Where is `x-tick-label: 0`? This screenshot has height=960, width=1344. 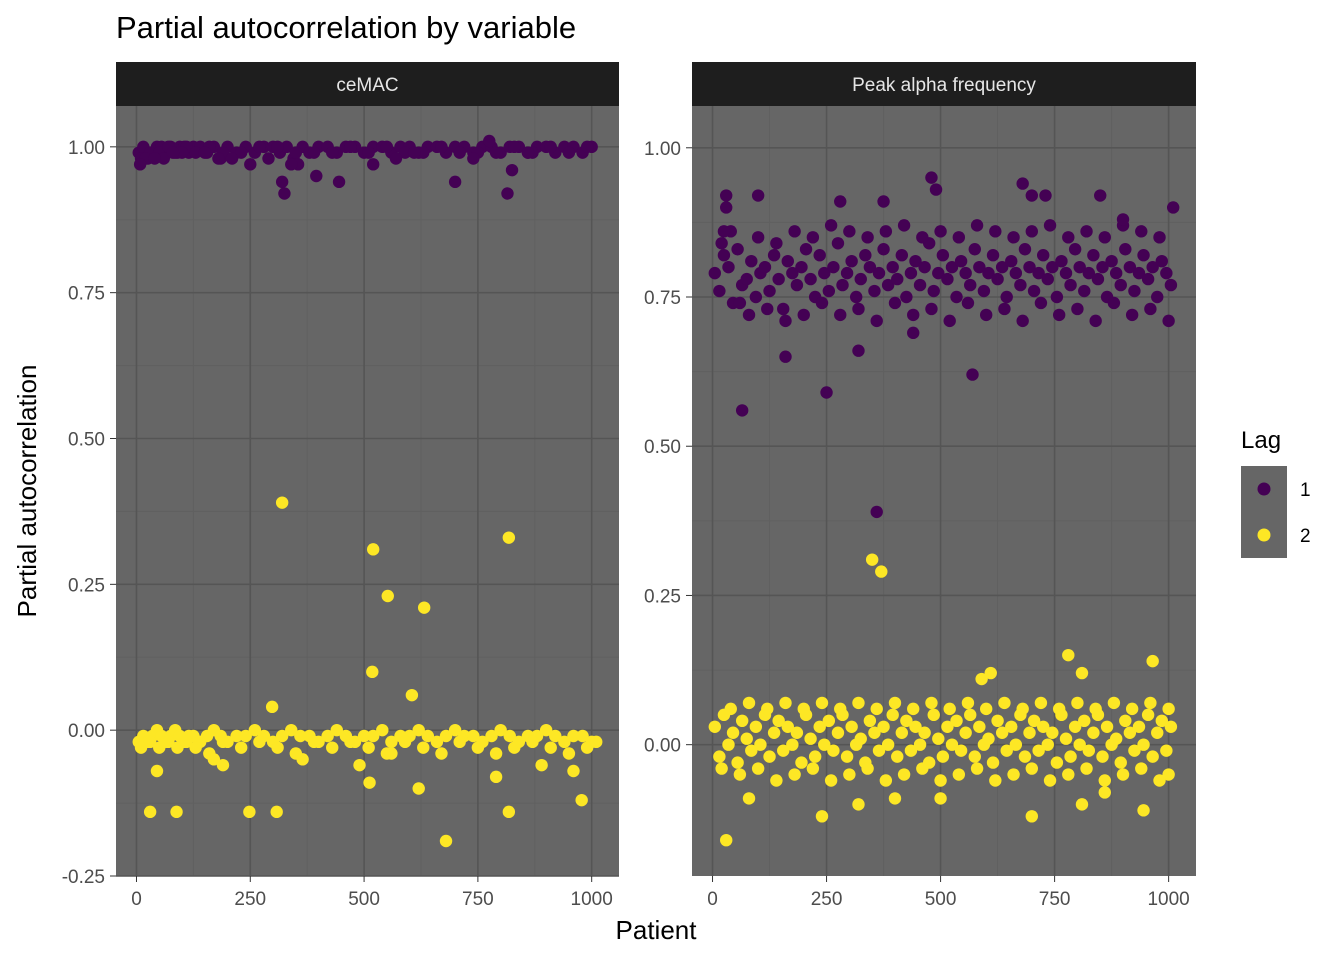
x-tick-label: 0 is located at coordinates (712, 899).